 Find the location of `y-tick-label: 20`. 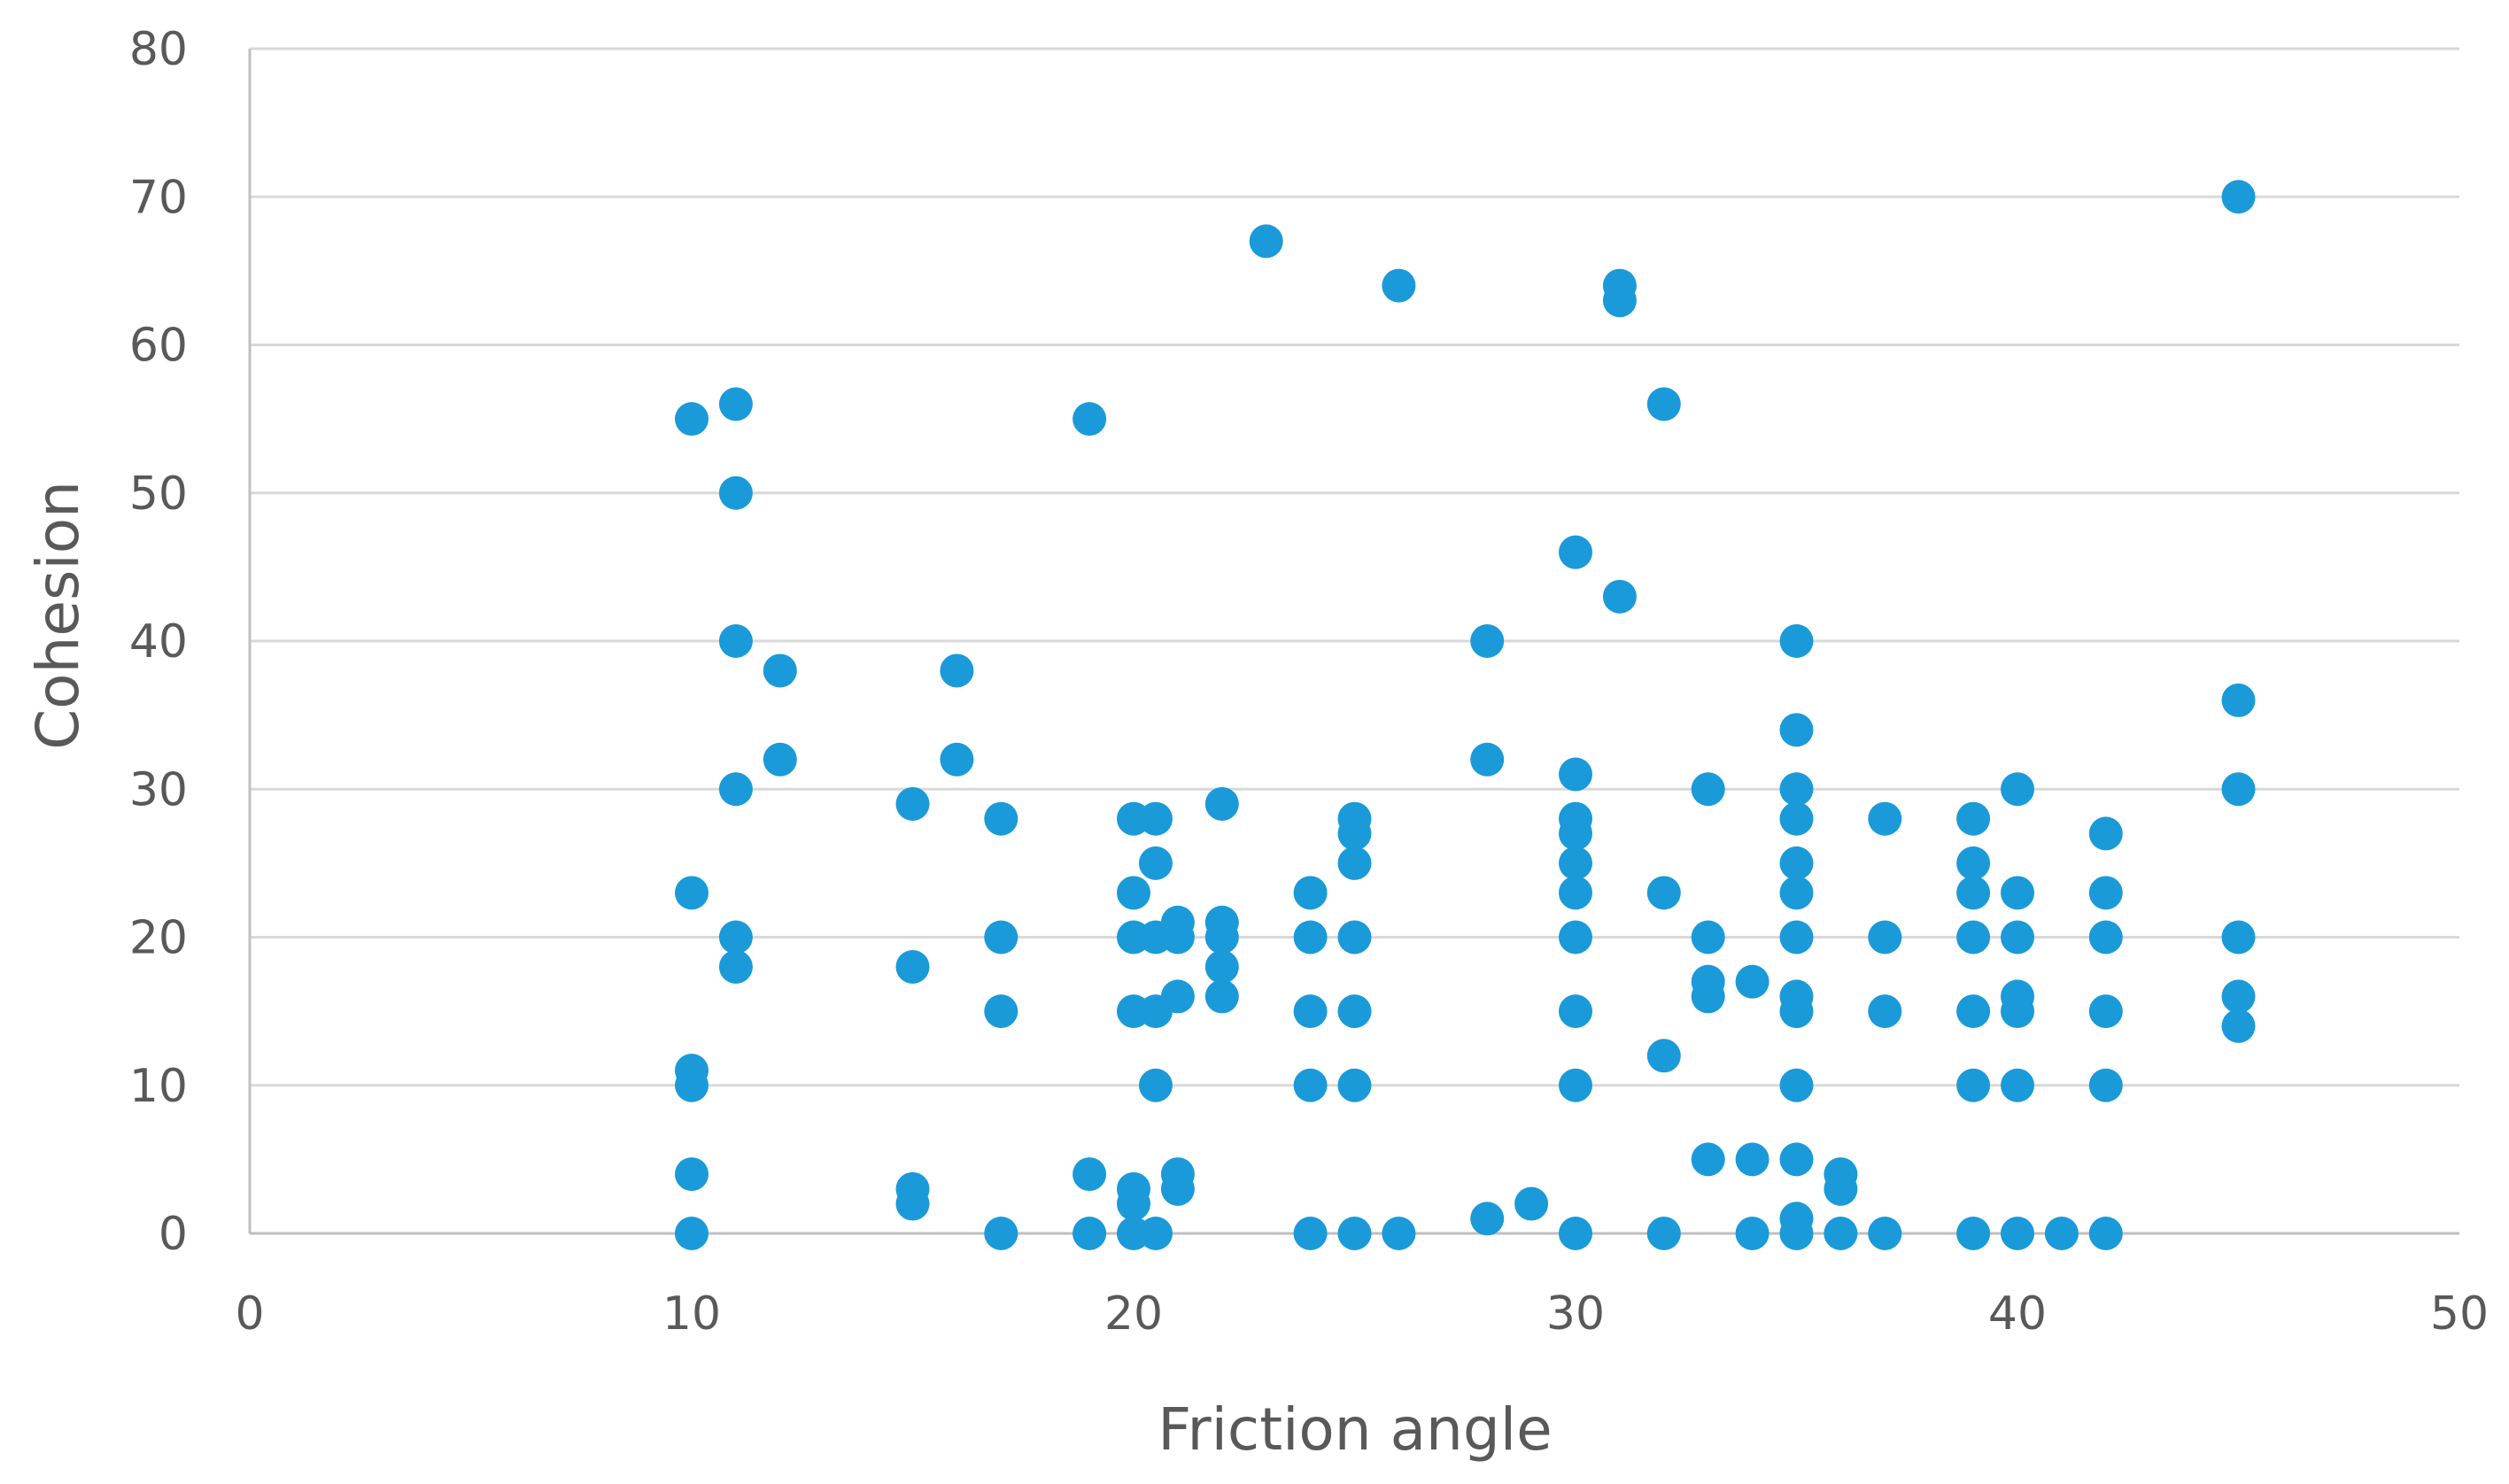

y-tick-label: 20 is located at coordinates (158, 938).